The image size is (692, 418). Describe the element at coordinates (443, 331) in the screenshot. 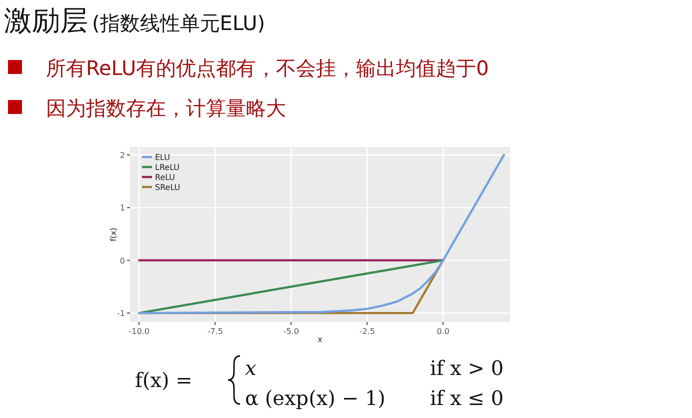

I see `x-tick-label: 0.0` at that location.